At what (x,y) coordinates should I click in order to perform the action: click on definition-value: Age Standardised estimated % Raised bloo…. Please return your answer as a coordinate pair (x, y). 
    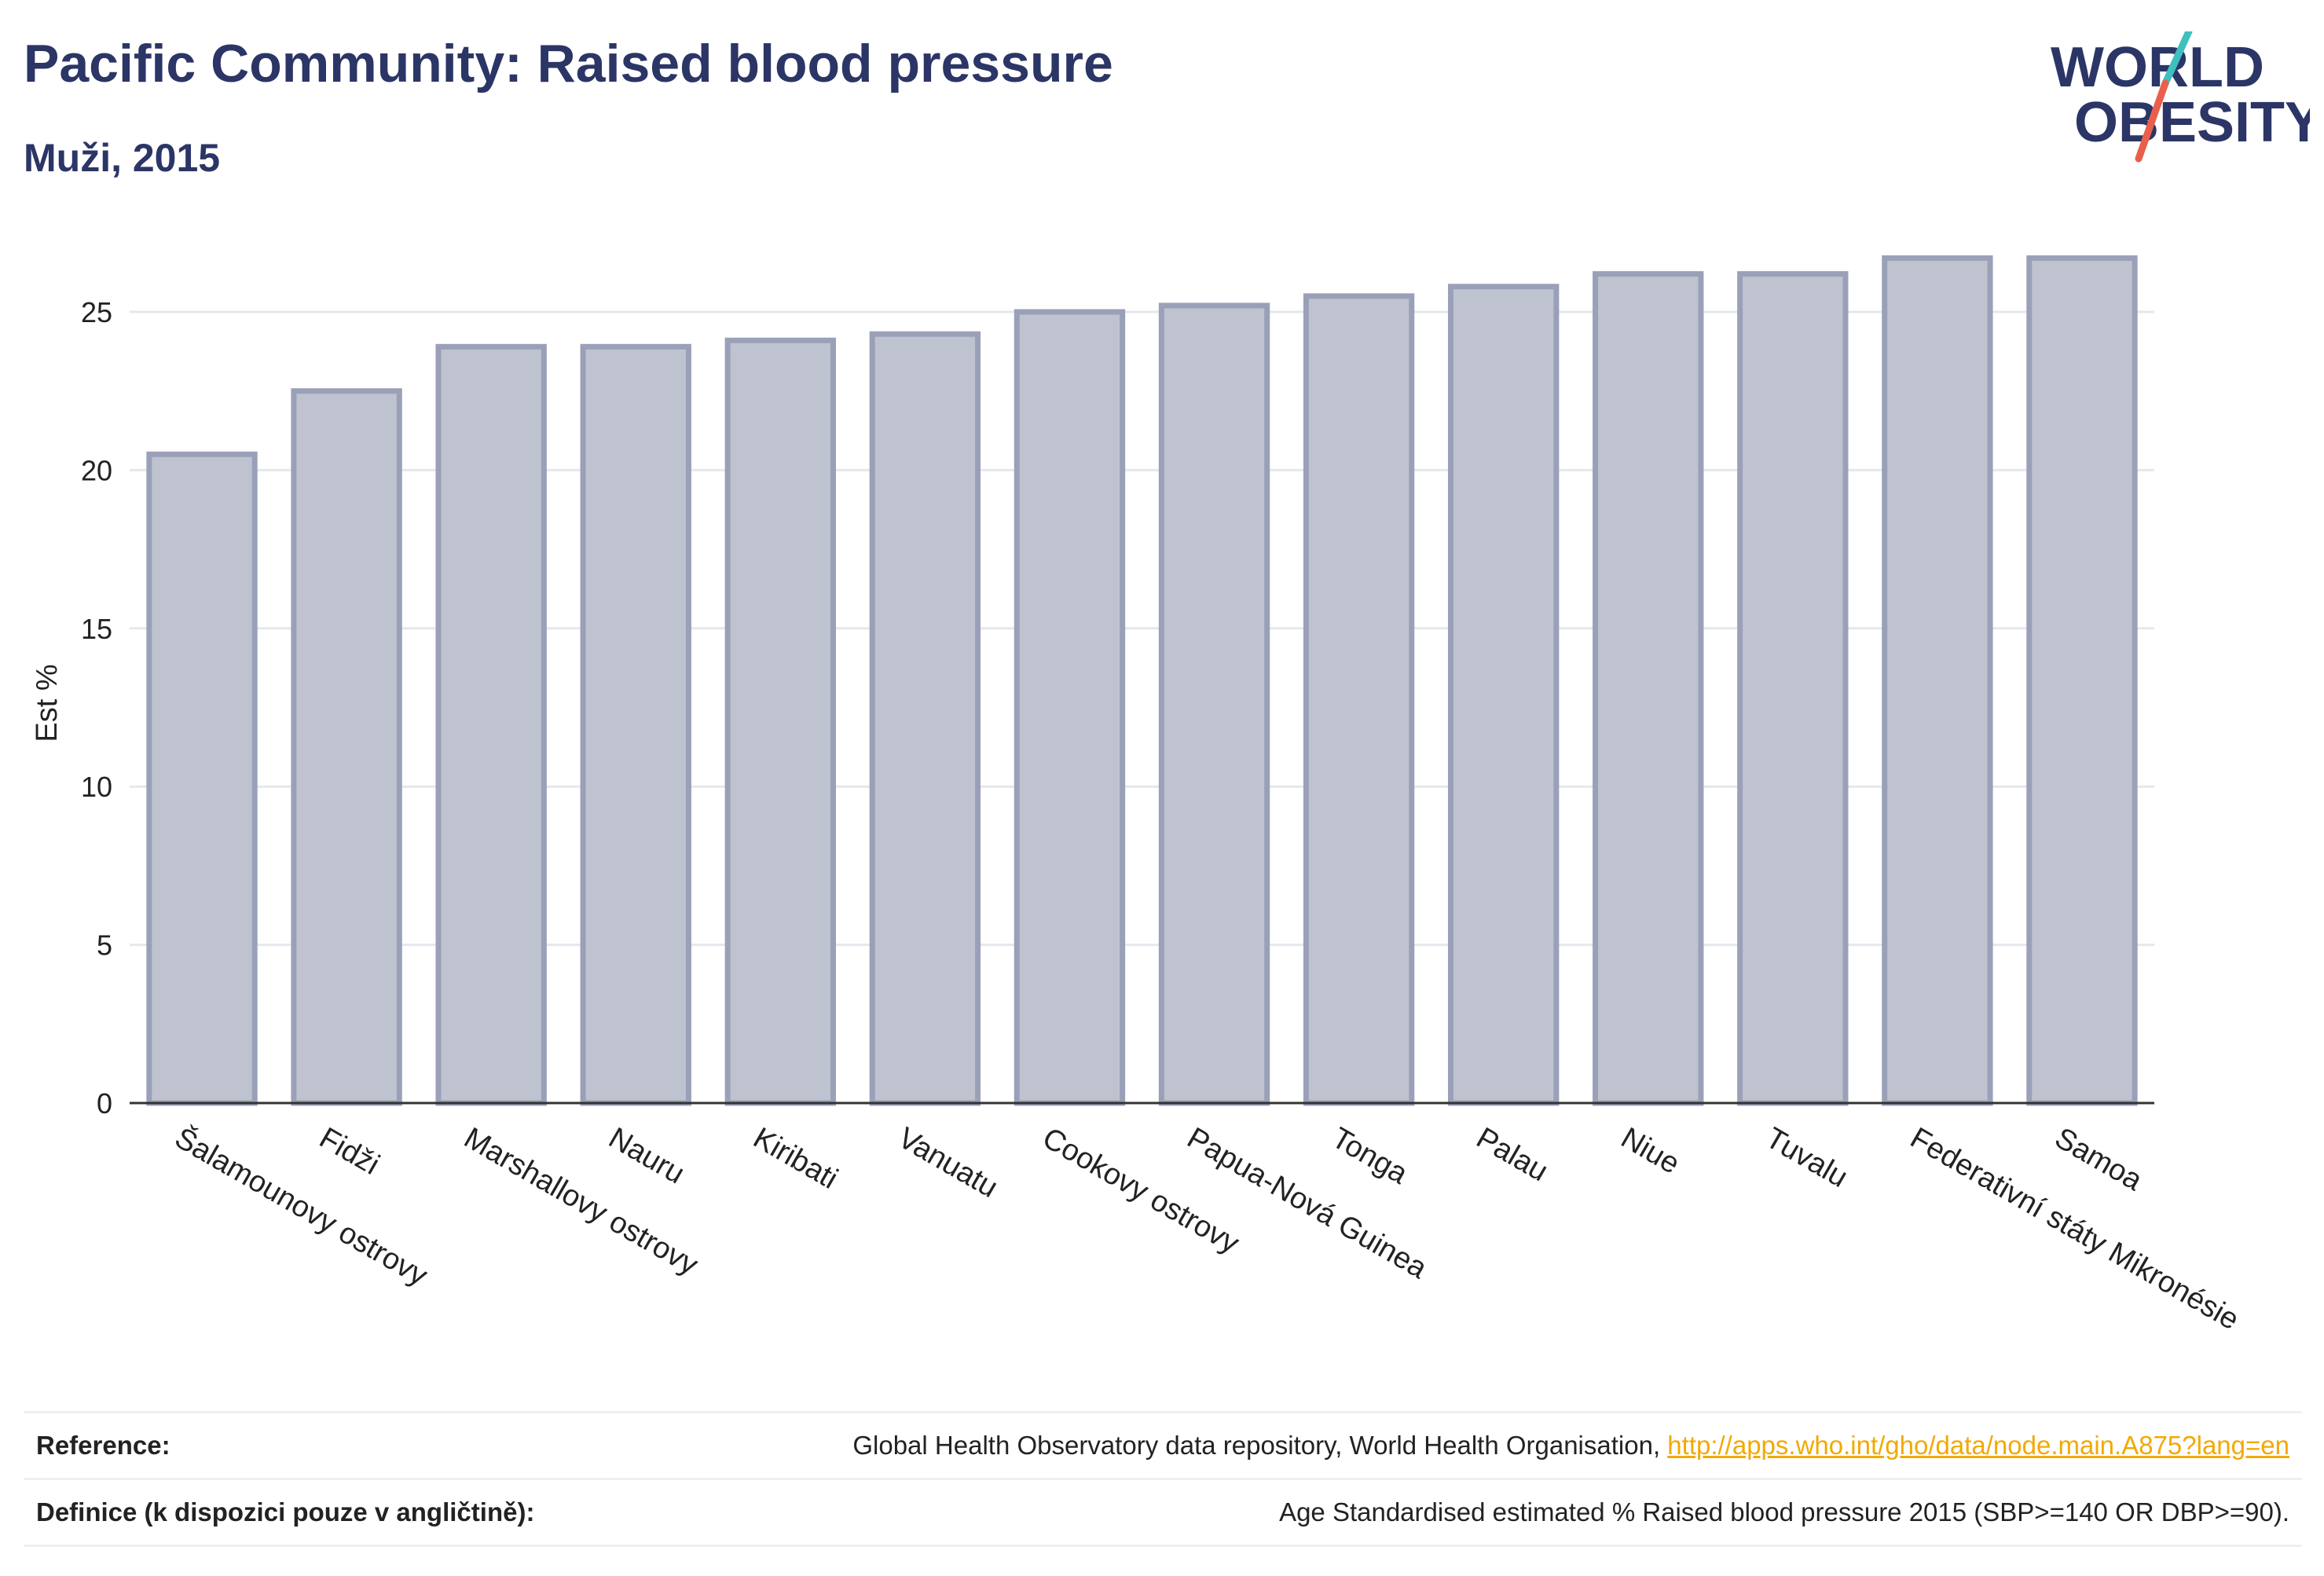
    Looking at the image, I should click on (1784, 1512).